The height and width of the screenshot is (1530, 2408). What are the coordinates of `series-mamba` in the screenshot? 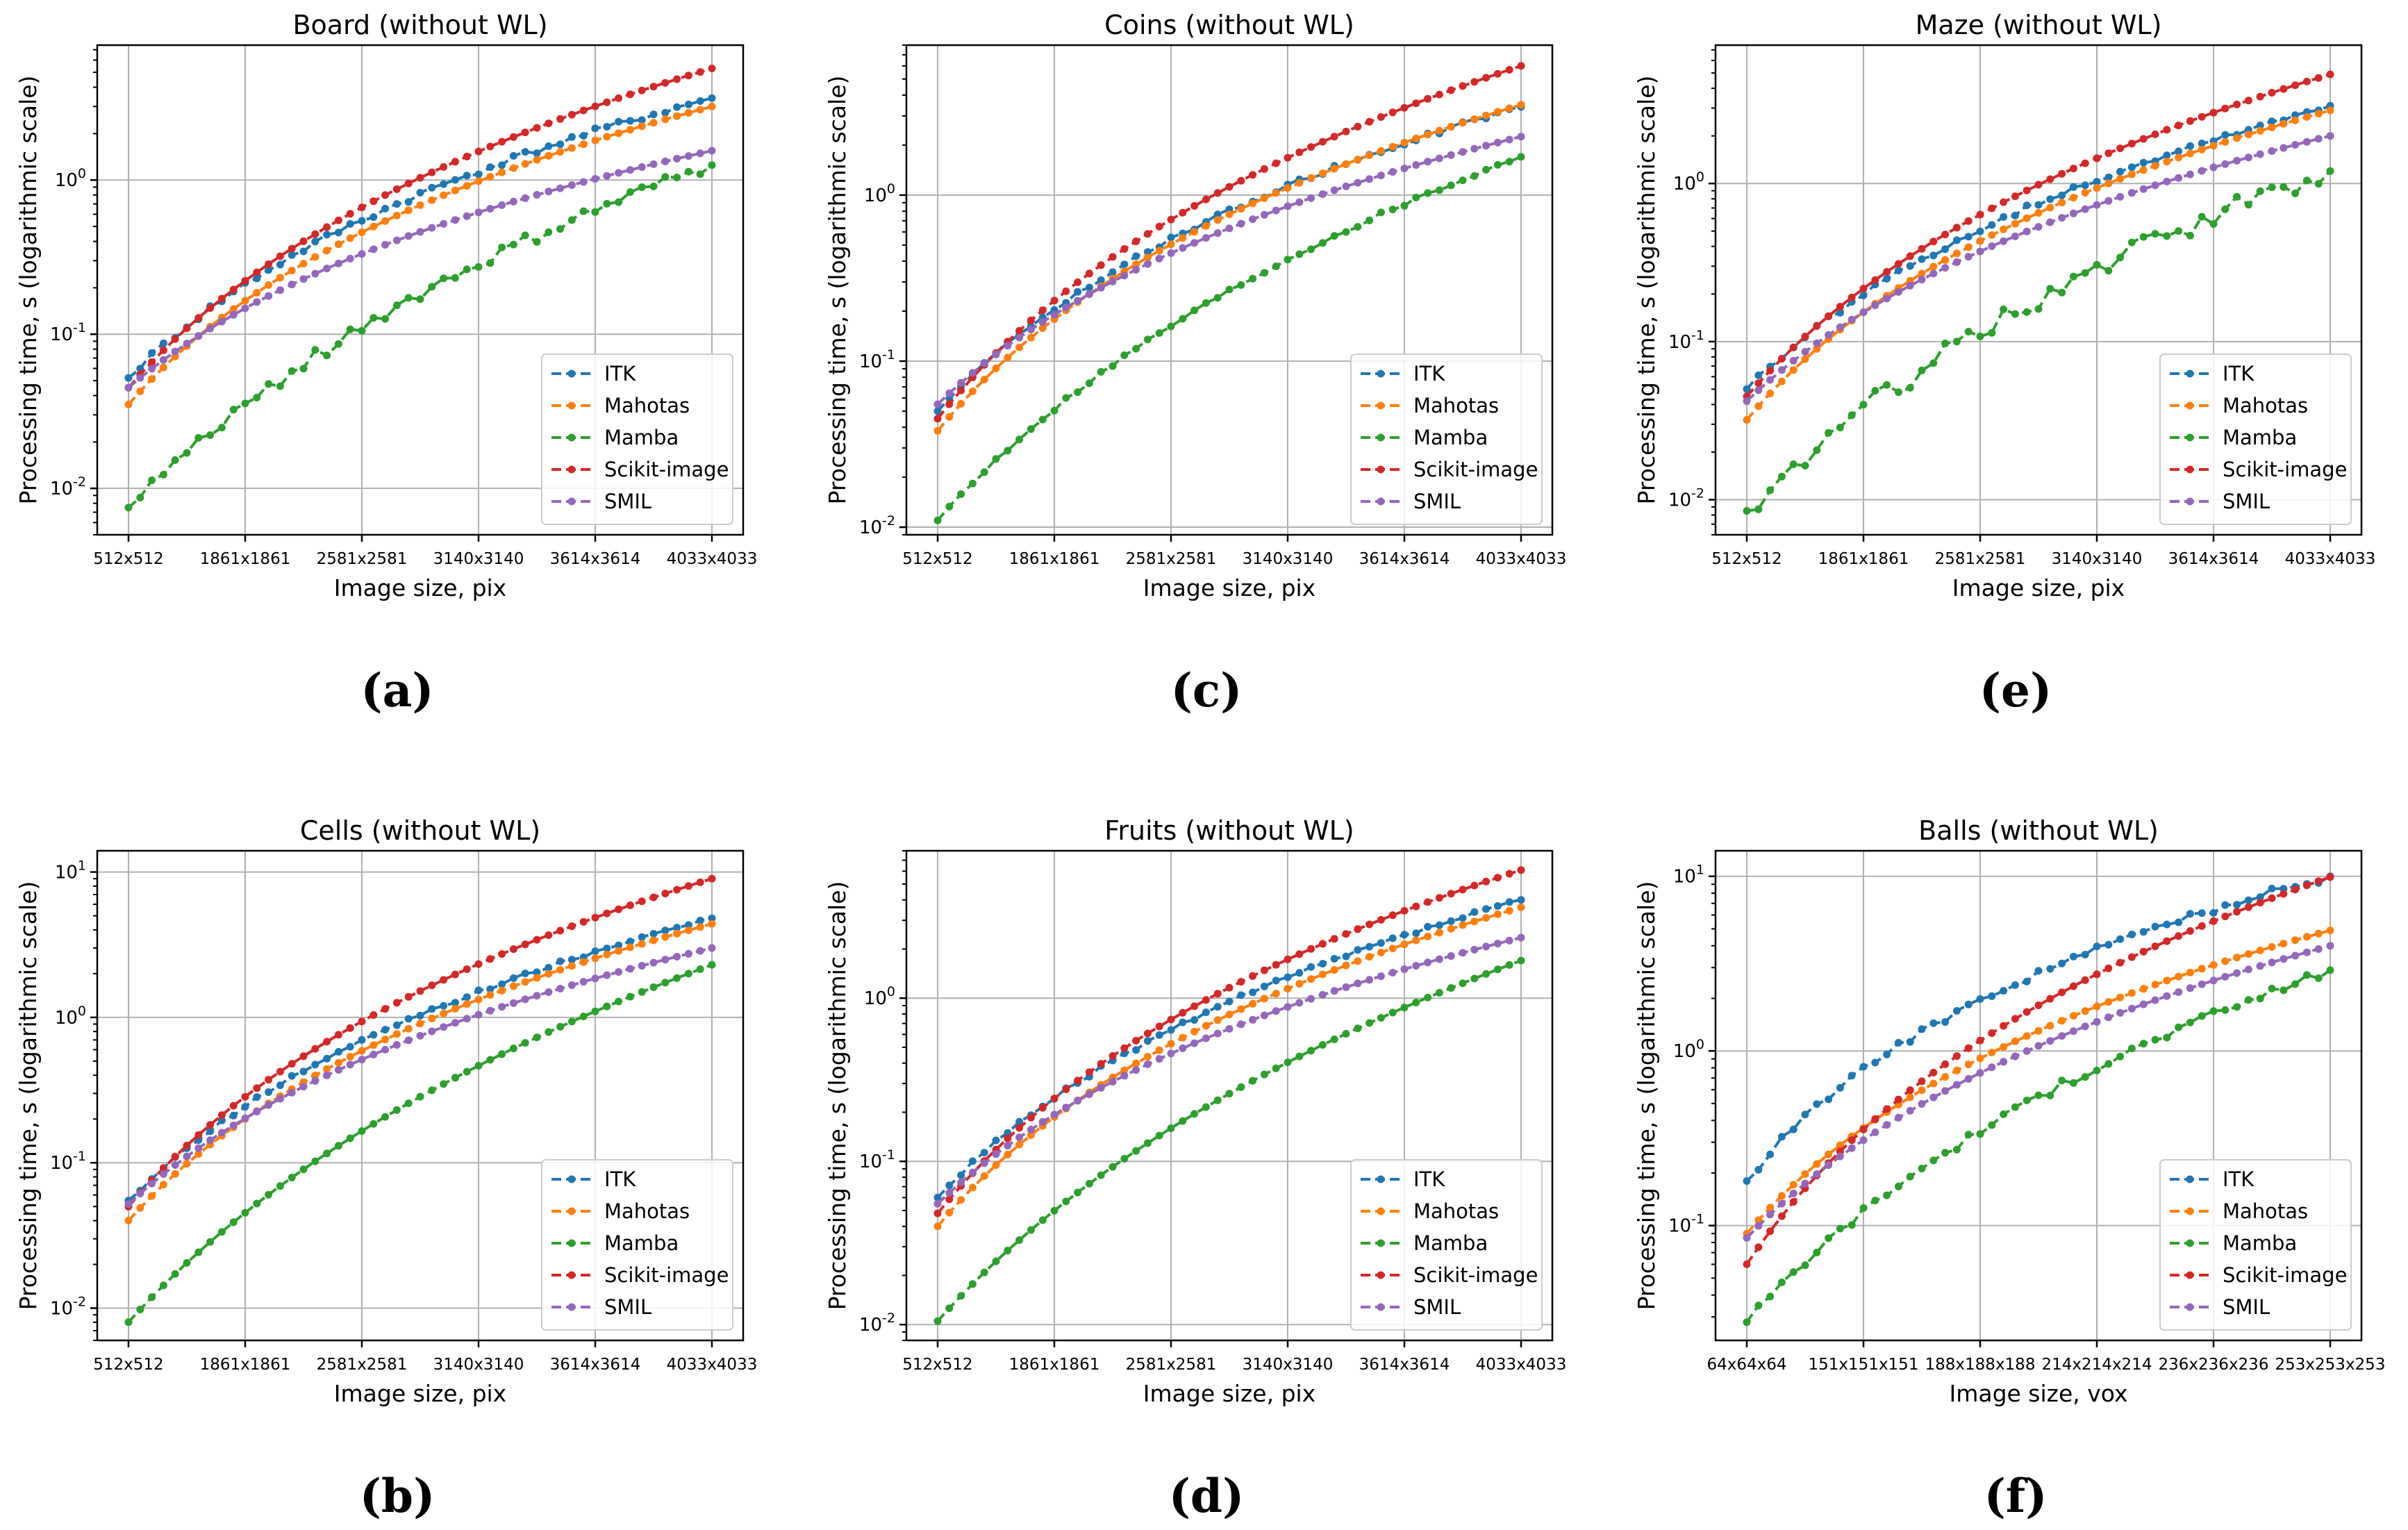 It's located at (420, 1144).